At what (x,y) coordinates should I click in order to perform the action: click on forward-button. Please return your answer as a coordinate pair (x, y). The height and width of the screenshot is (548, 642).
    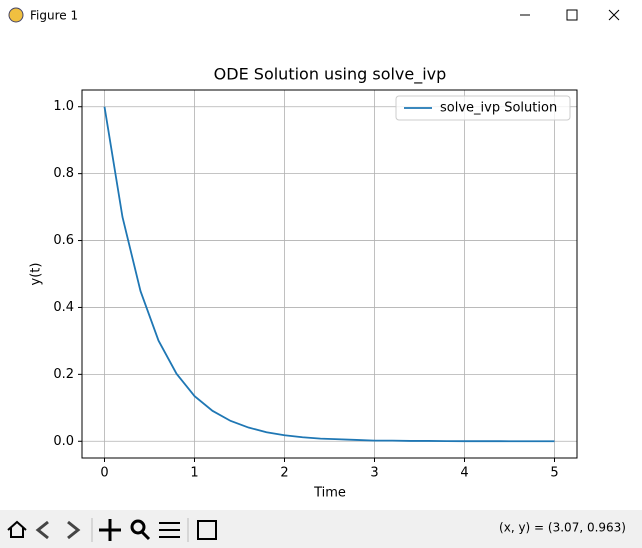
    Looking at the image, I should click on (74, 530).